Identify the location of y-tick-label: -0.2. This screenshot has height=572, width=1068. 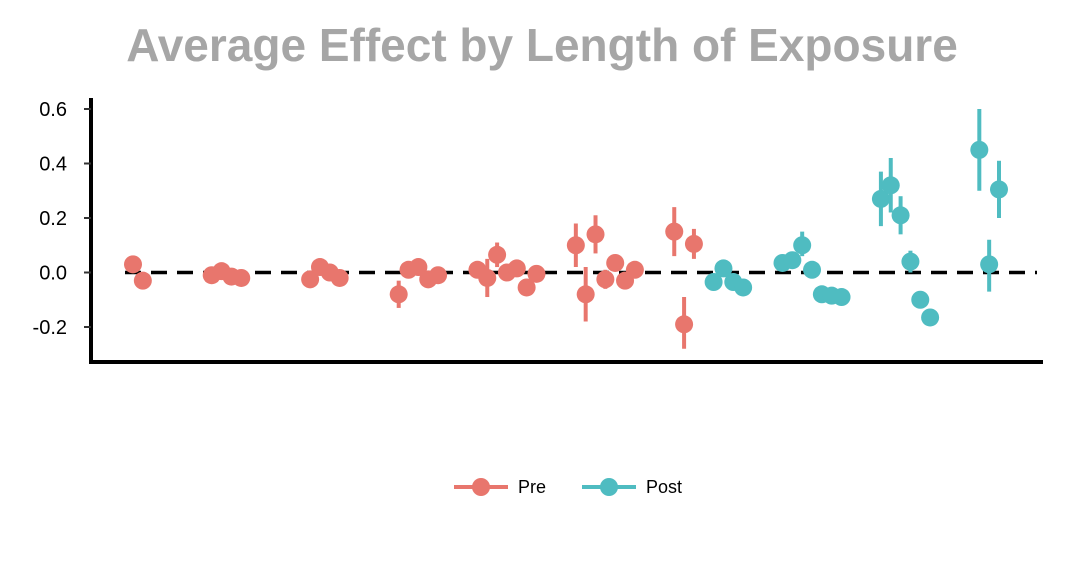
(50, 328).